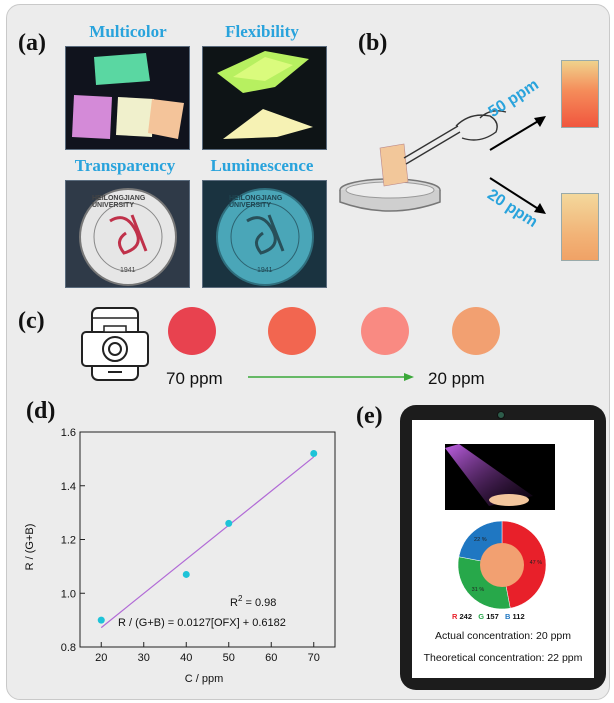  What do you see at coordinates (68, 487) in the screenshot?
I see `y-tick-label: 1.4` at bounding box center [68, 487].